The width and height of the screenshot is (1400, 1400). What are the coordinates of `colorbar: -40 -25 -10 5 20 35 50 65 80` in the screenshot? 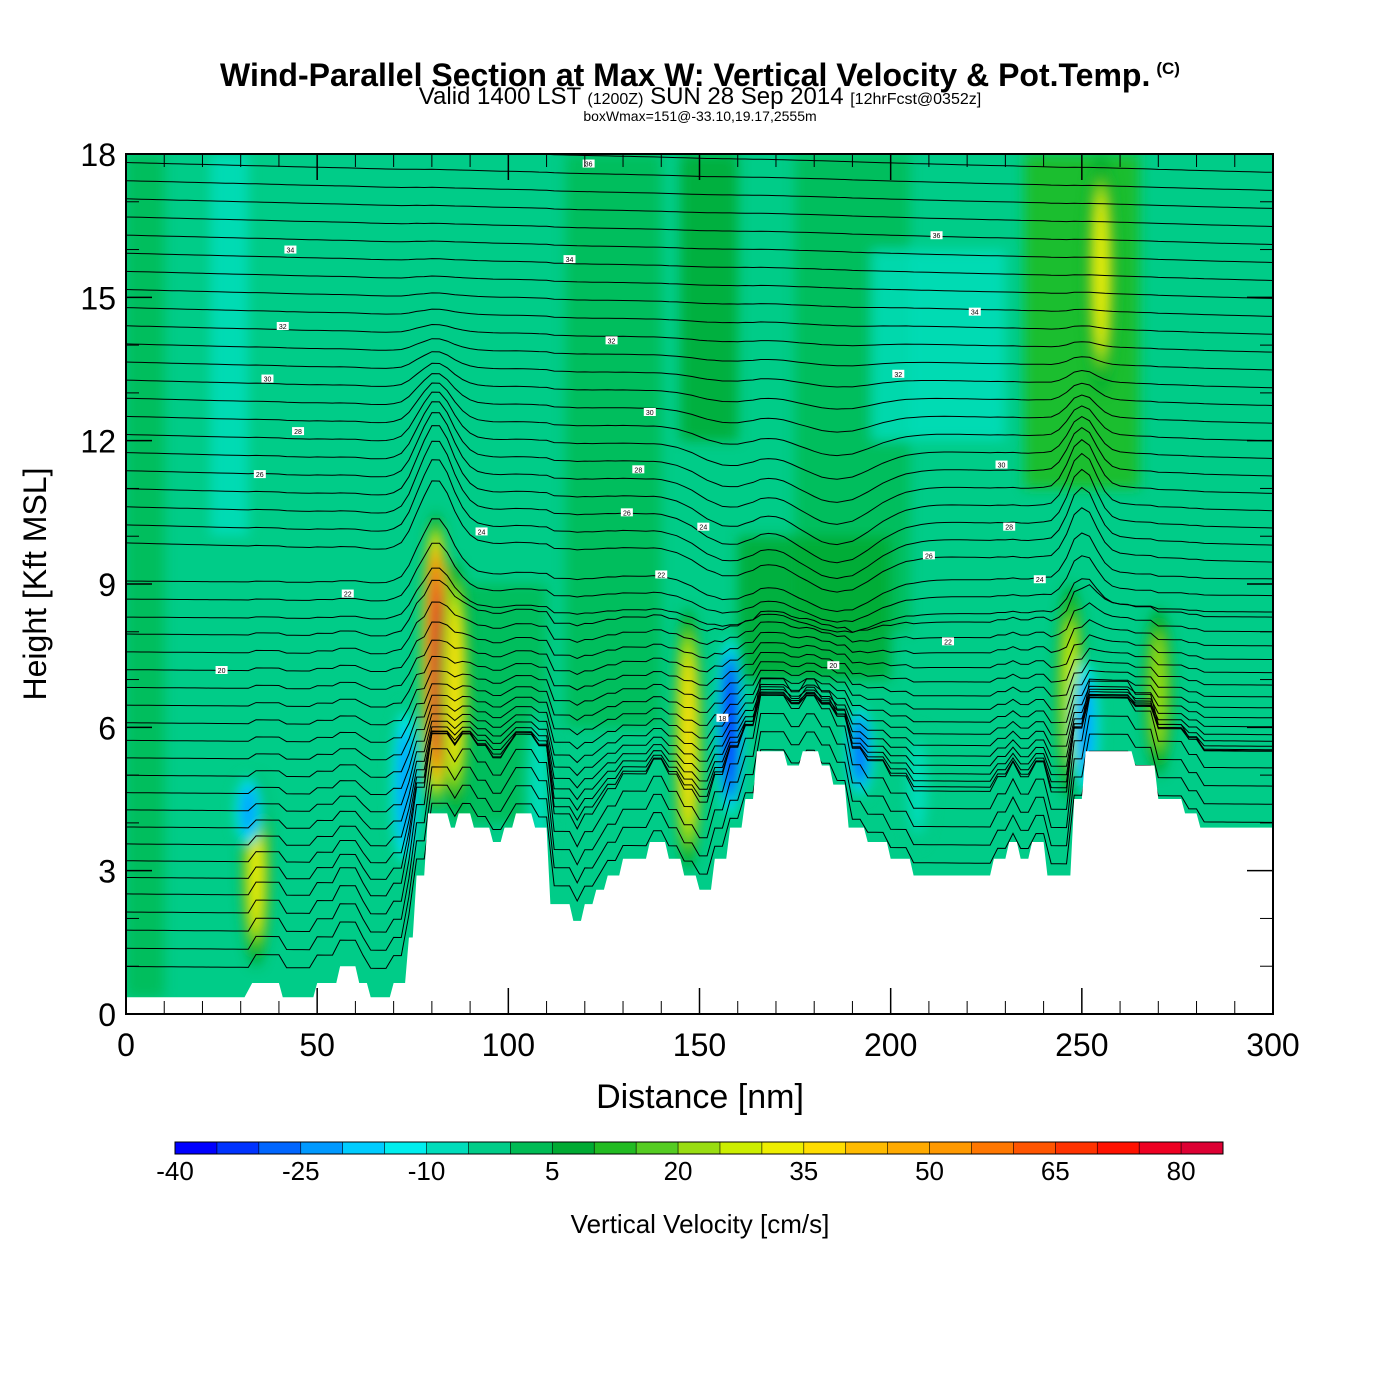 It's located at (690, 1163).